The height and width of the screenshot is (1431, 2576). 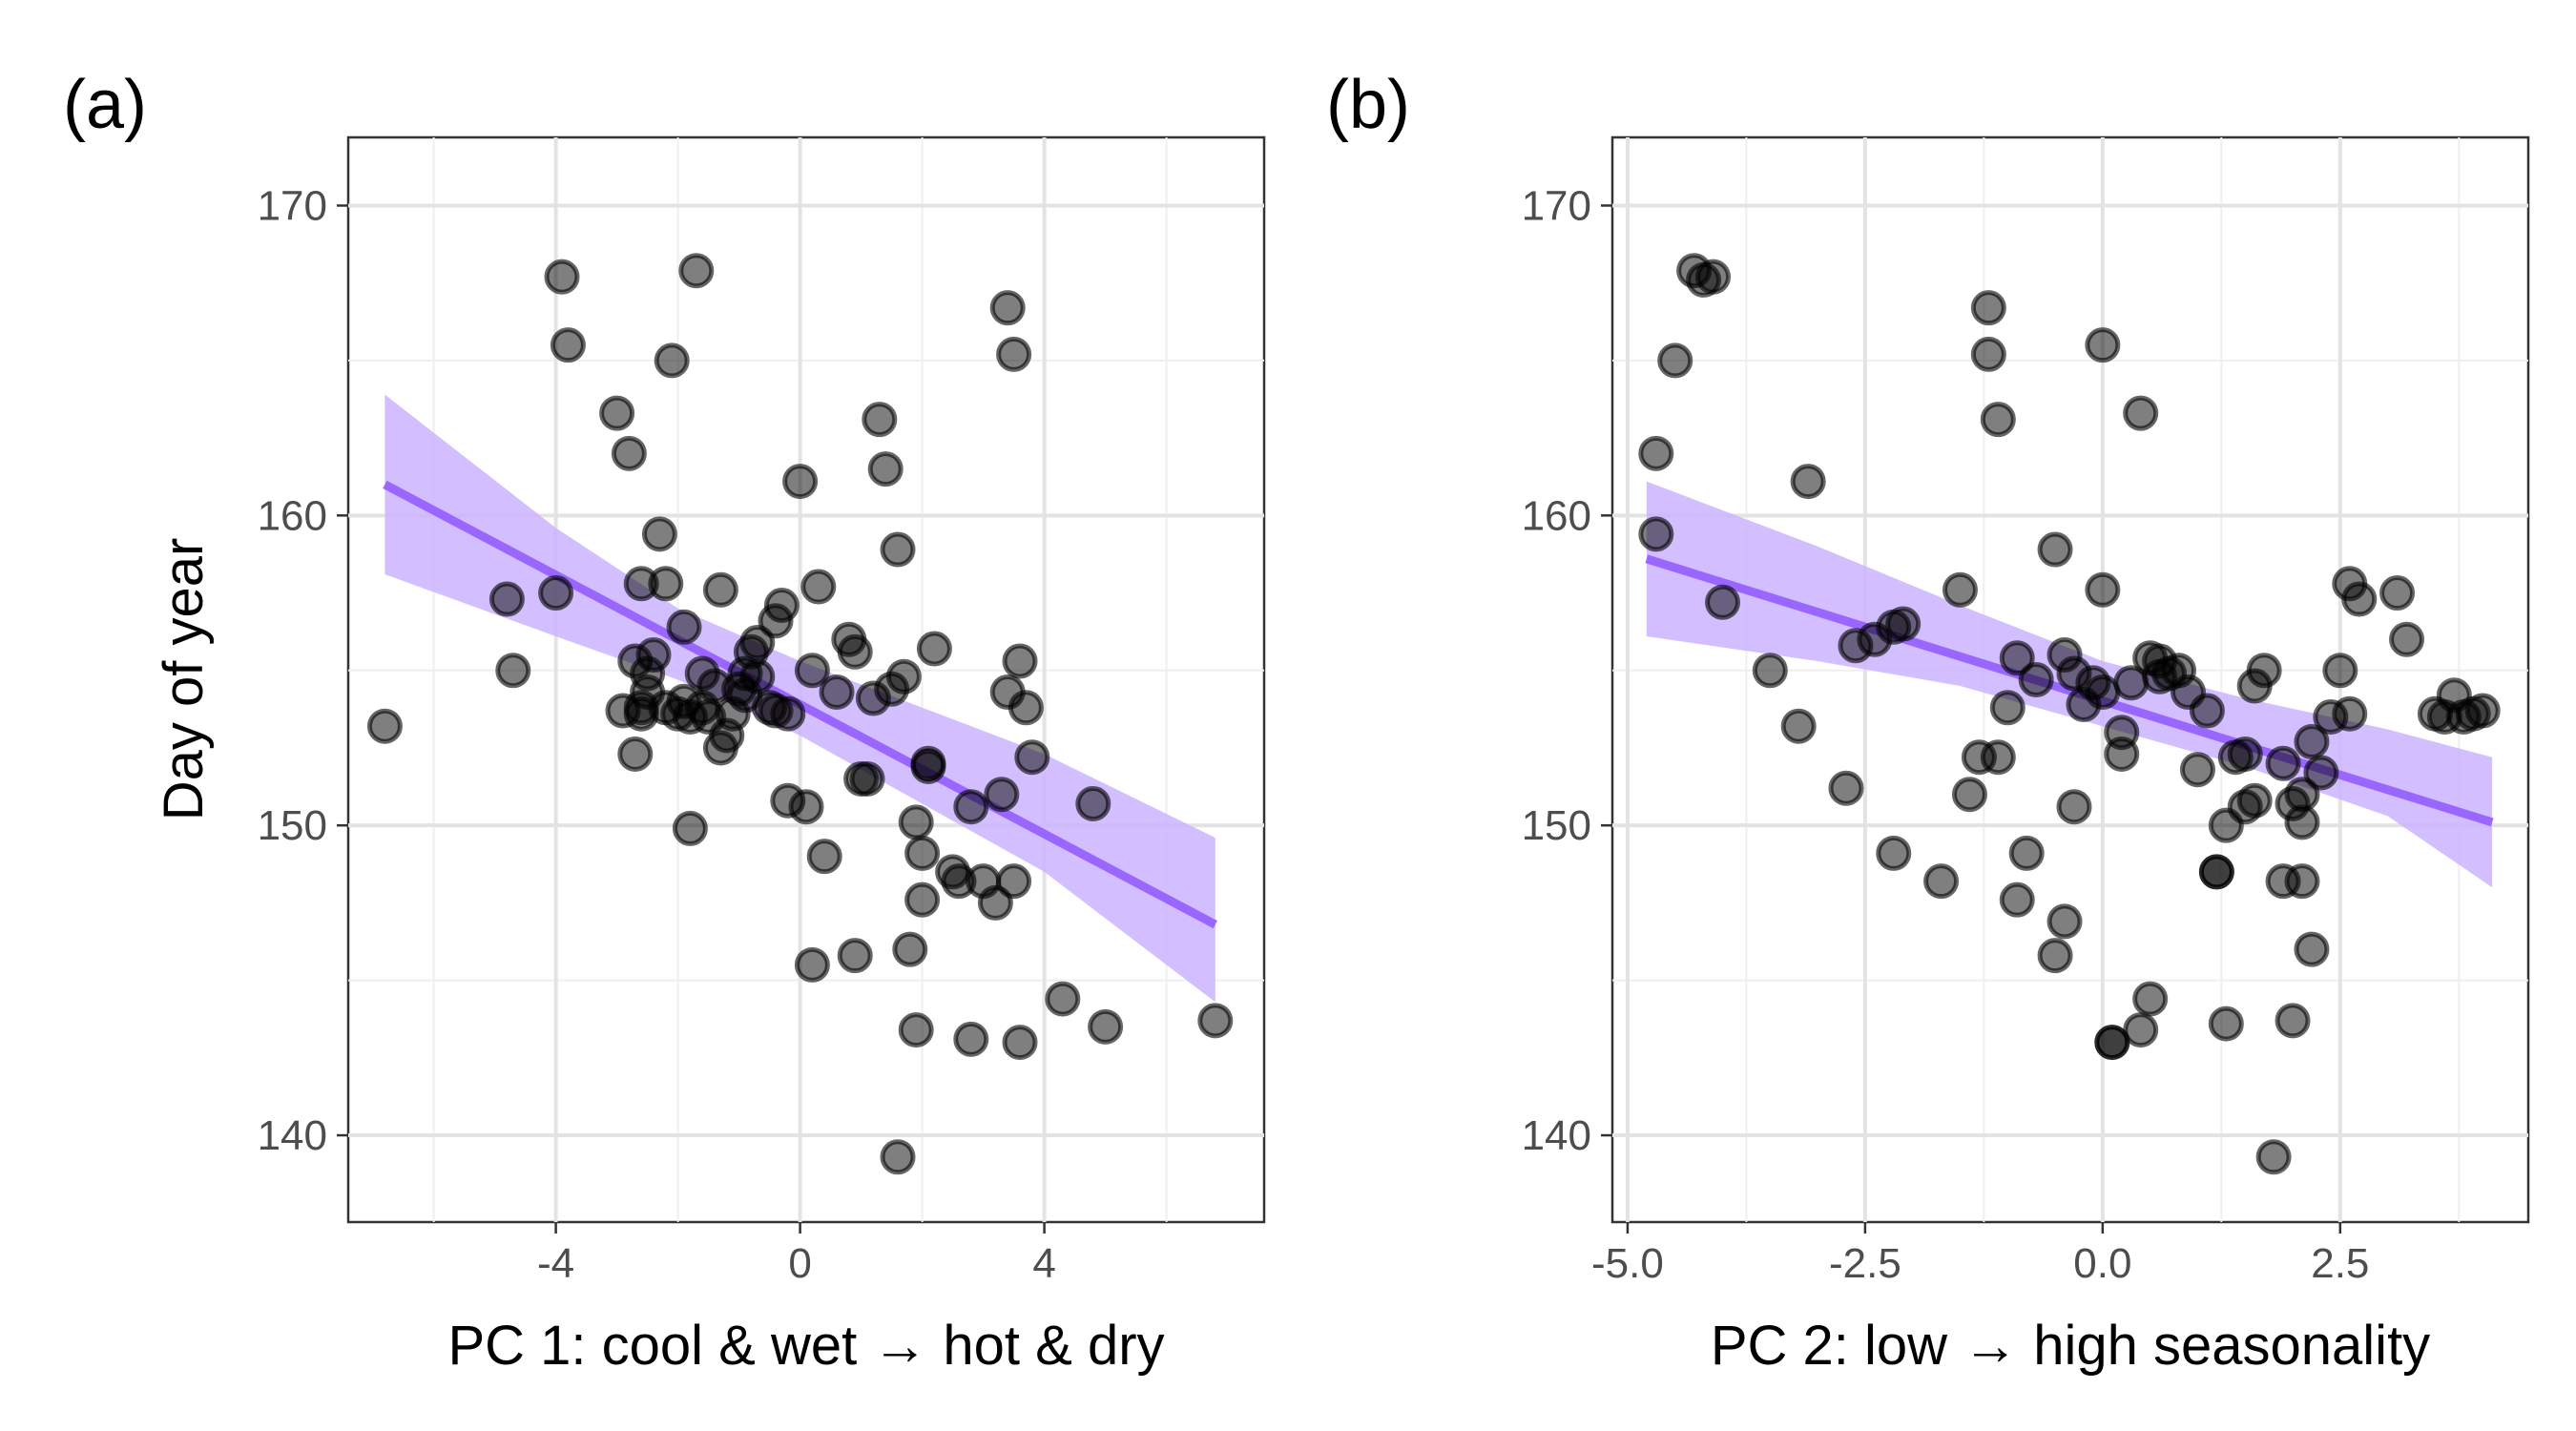 I want to click on y-tick-label-a: 170, so click(x=292, y=205).